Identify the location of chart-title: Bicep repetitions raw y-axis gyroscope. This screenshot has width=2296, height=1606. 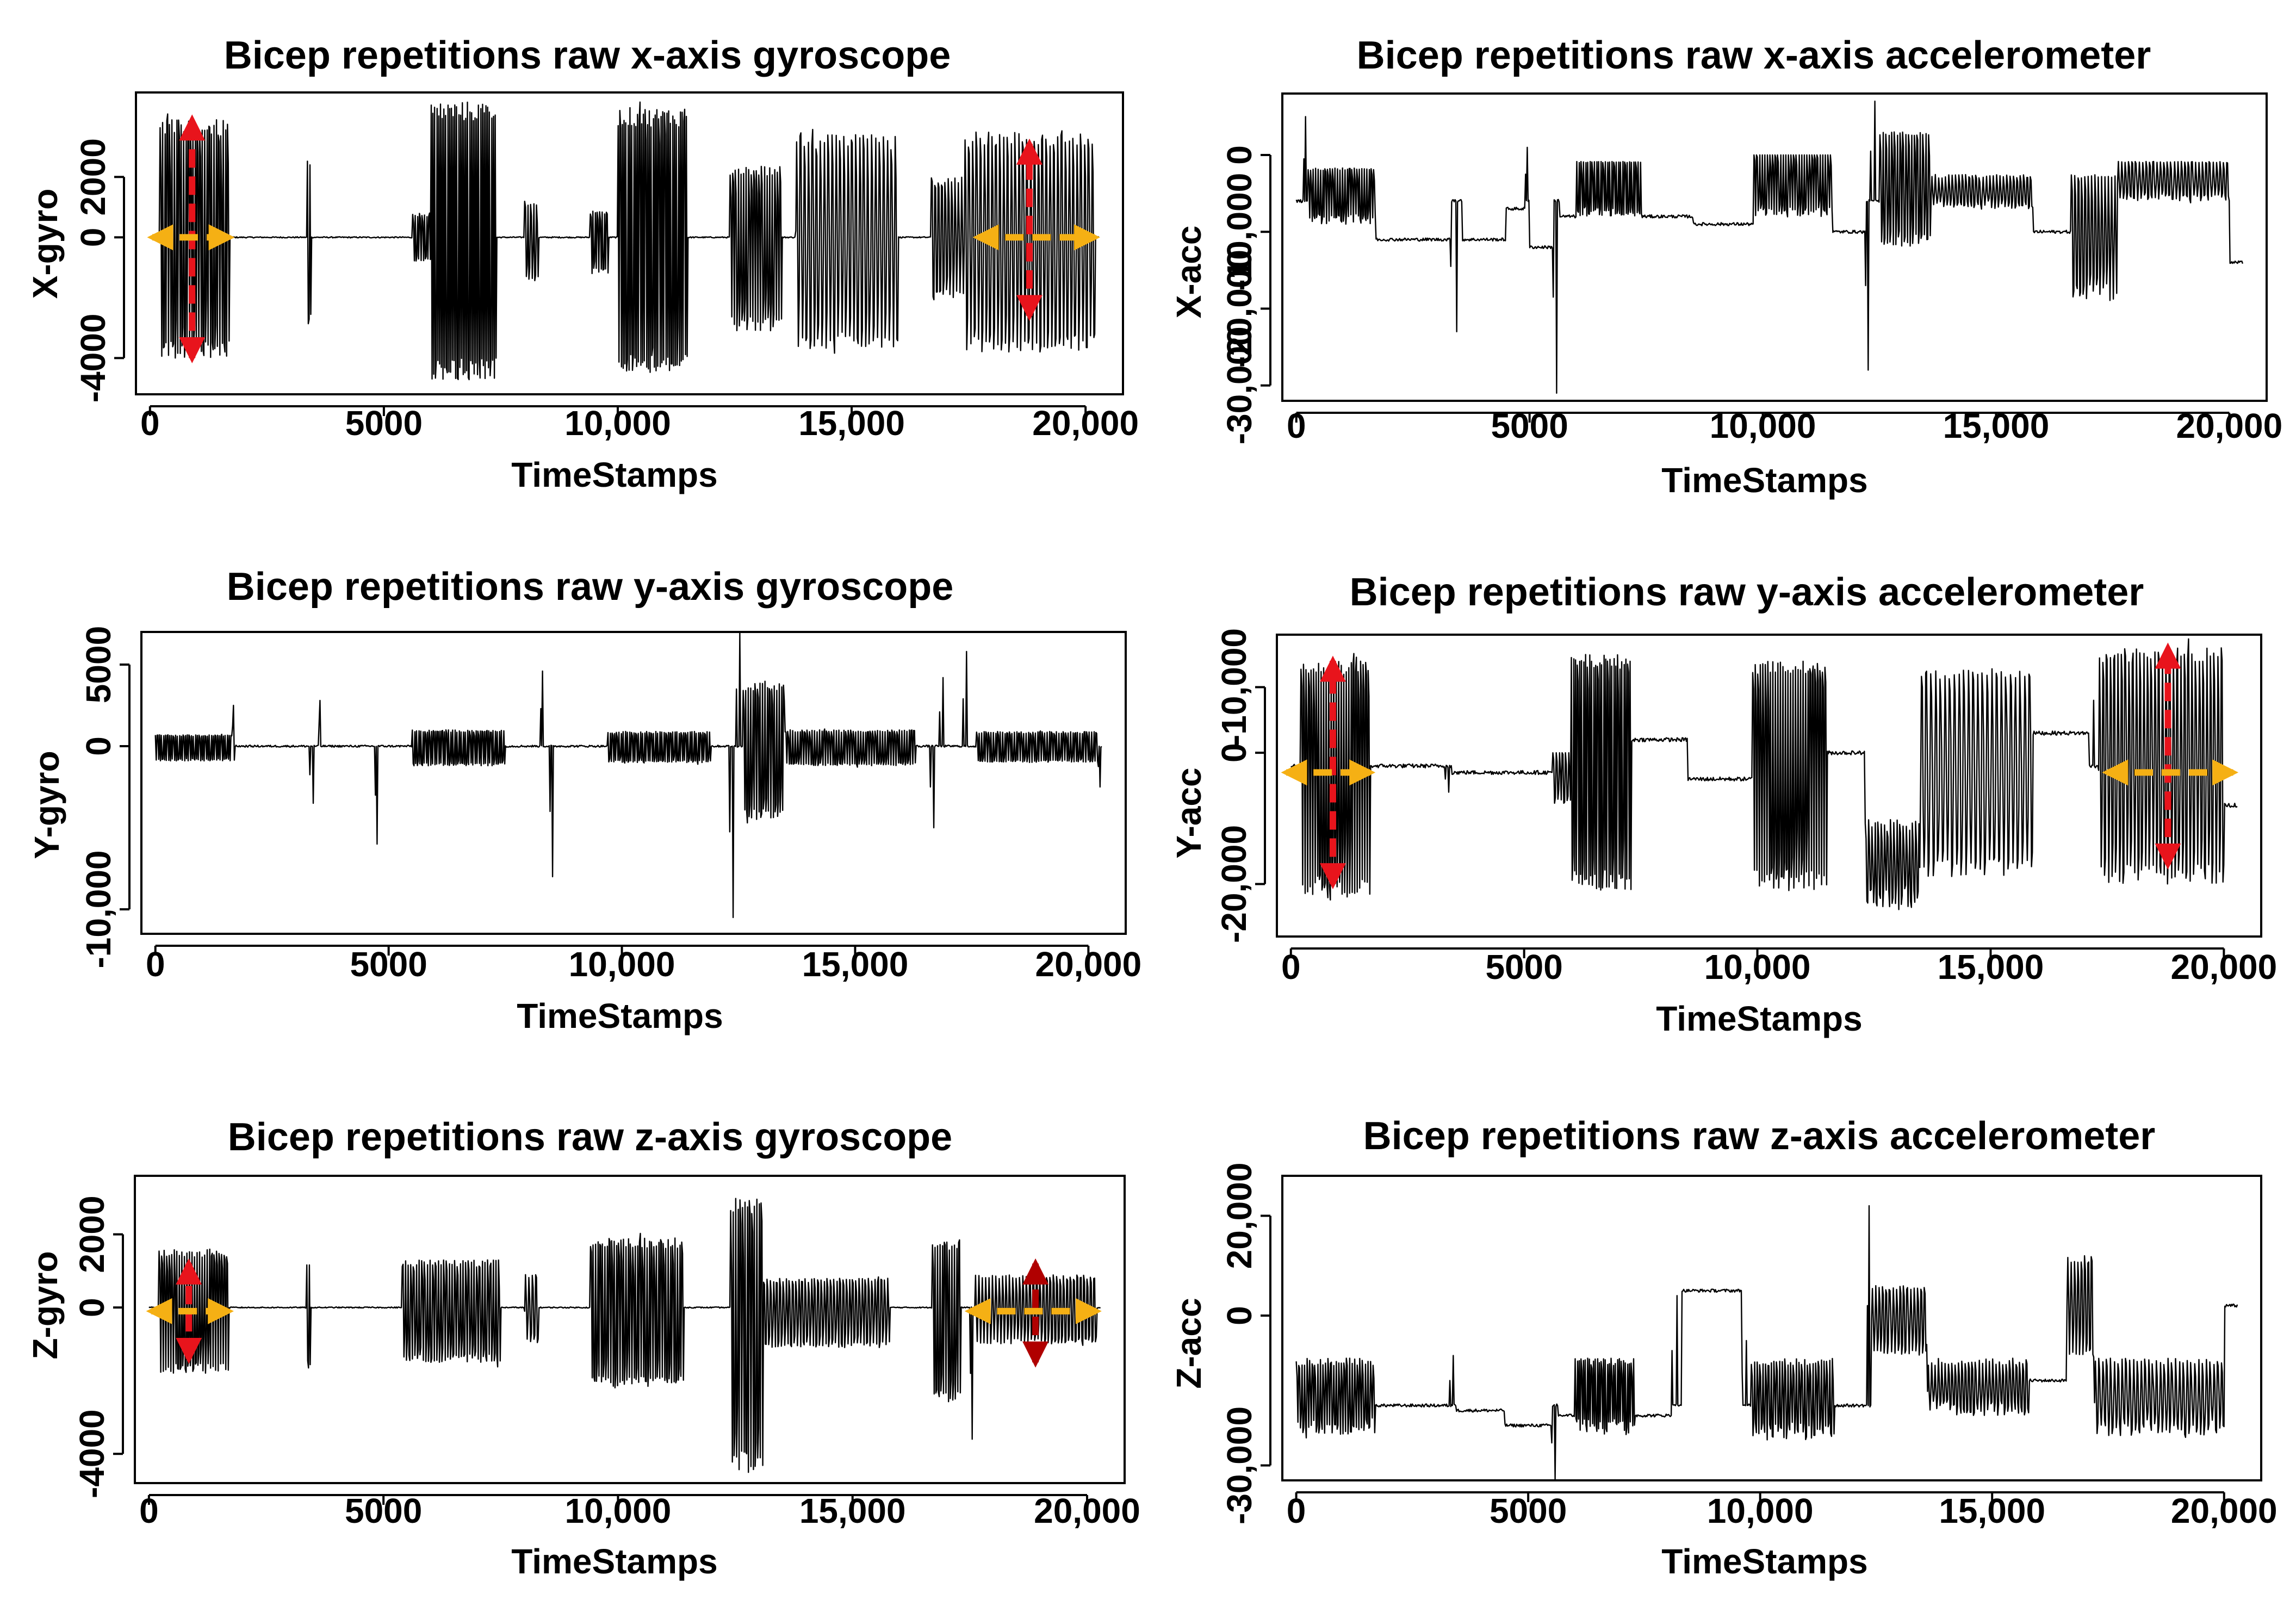
(590, 587).